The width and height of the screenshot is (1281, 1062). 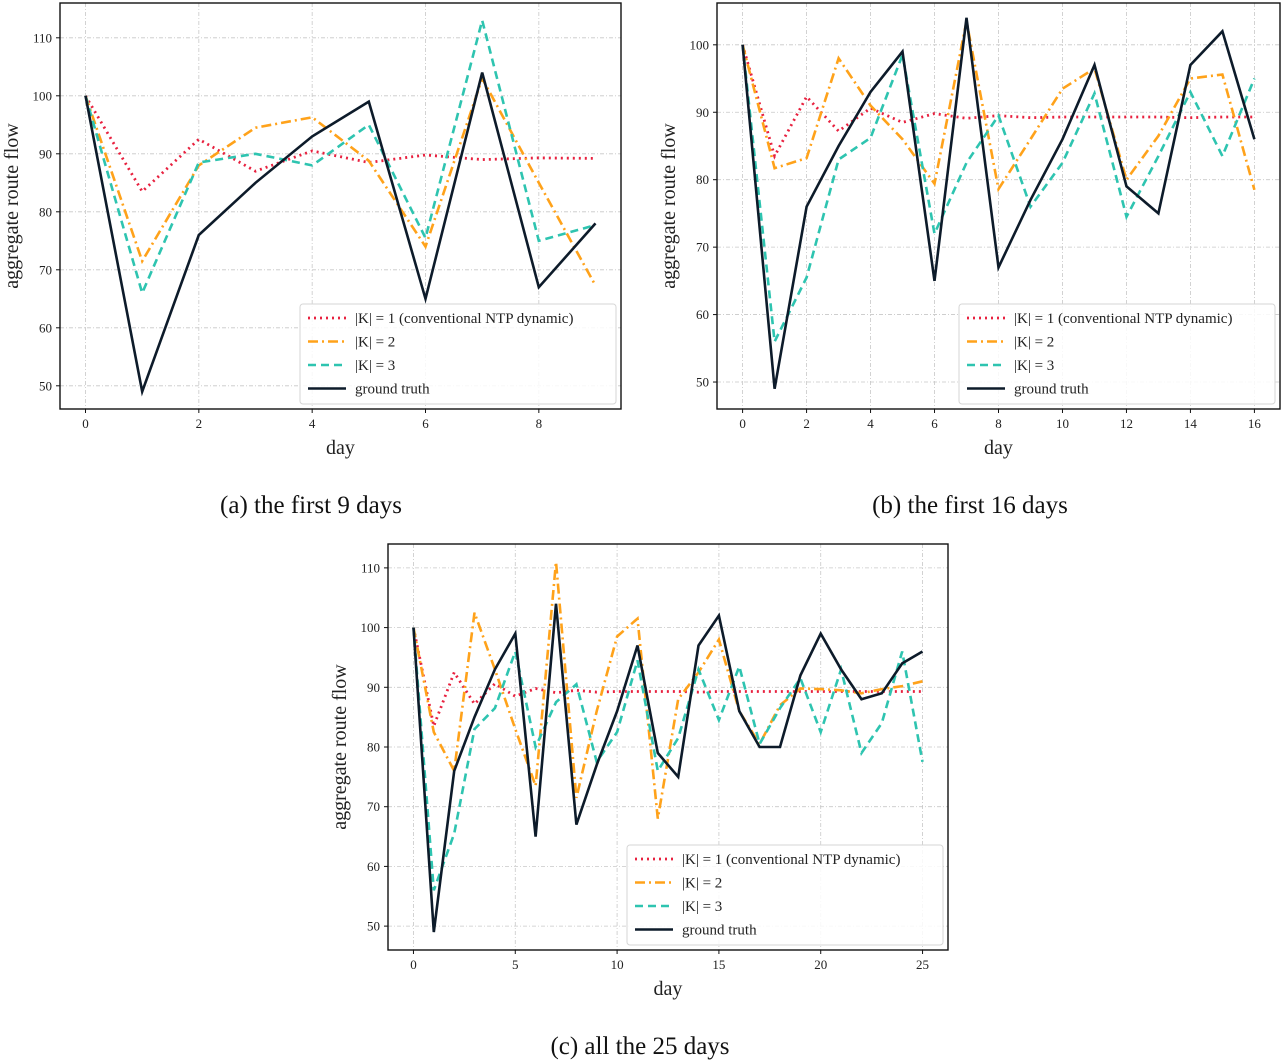 I want to click on chart-c-ytick-label: 90, so click(x=373, y=687).